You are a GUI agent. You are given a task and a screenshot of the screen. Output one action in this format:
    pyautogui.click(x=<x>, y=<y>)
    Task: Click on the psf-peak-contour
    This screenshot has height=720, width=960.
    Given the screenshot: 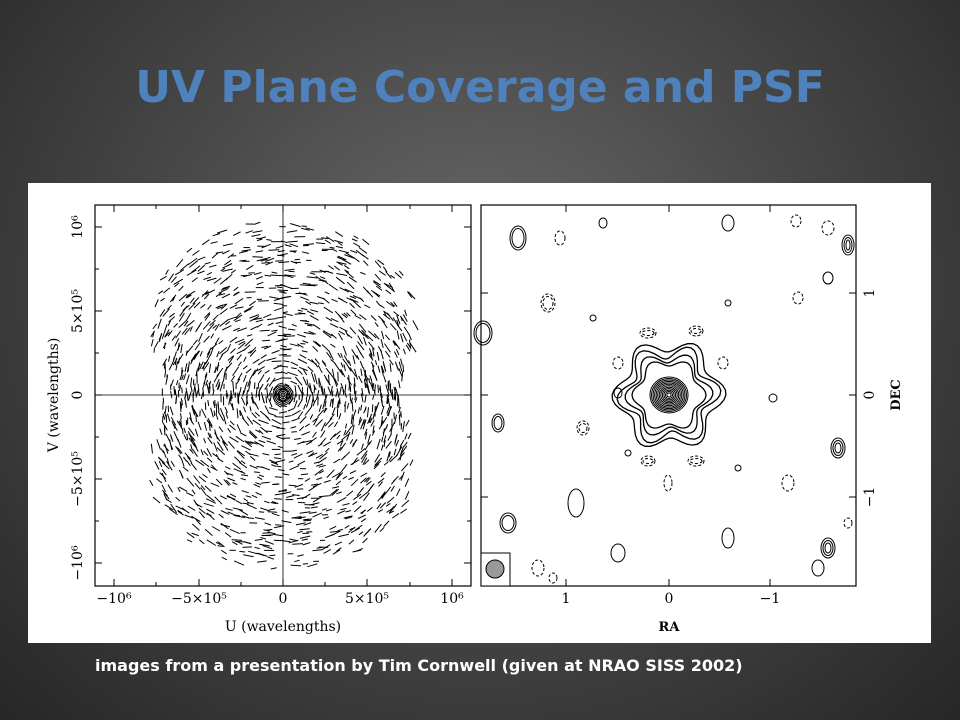 What is the action you would take?
    pyautogui.click(x=669, y=395)
    